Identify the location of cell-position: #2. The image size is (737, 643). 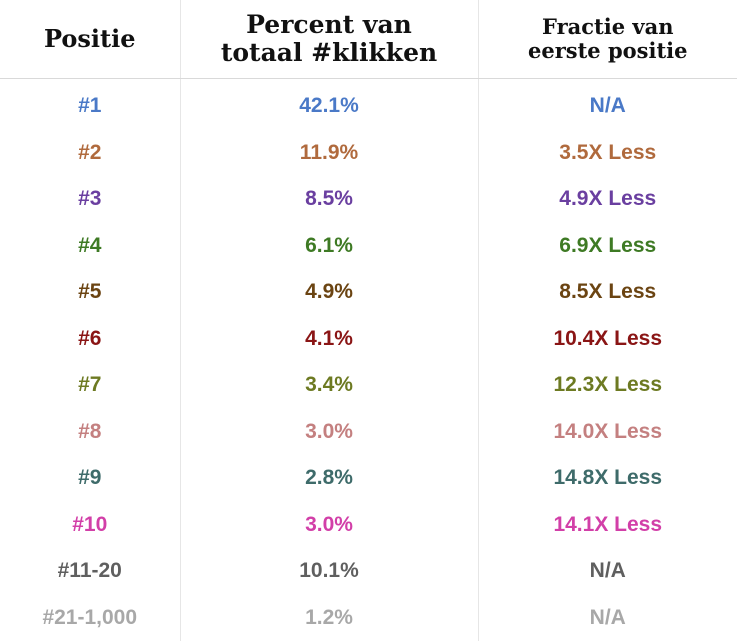
(90, 152).